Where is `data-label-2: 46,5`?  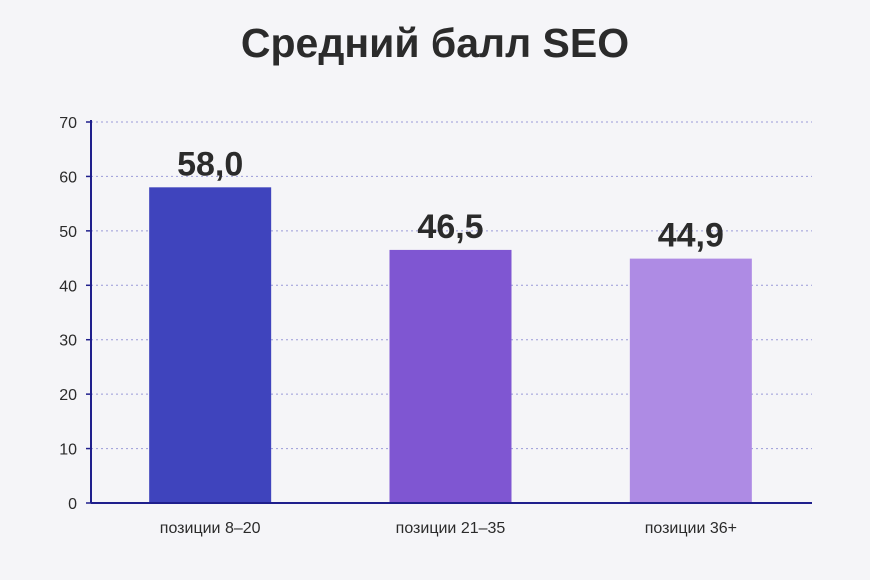
data-label-2: 46,5 is located at coordinates (450, 227).